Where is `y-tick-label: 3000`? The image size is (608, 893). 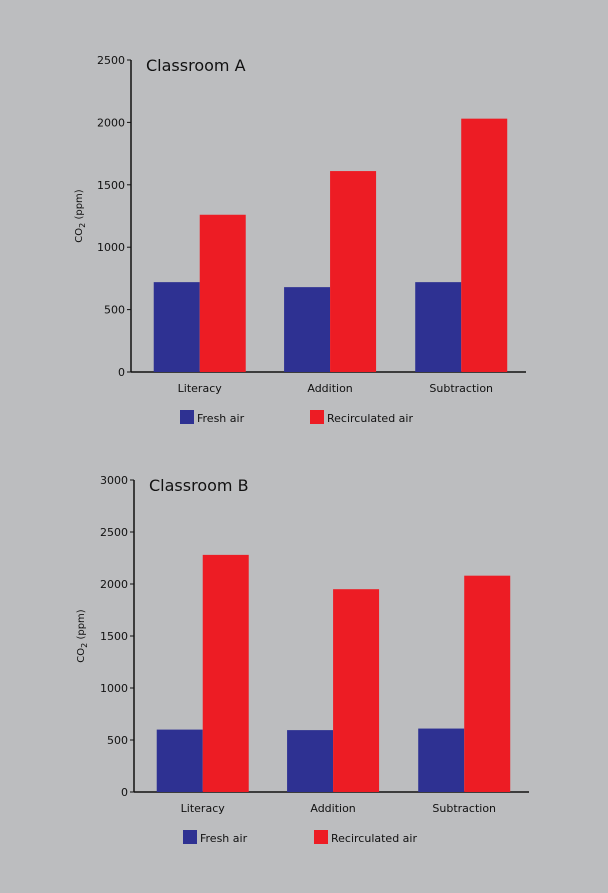 y-tick-label: 3000 is located at coordinates (114, 480).